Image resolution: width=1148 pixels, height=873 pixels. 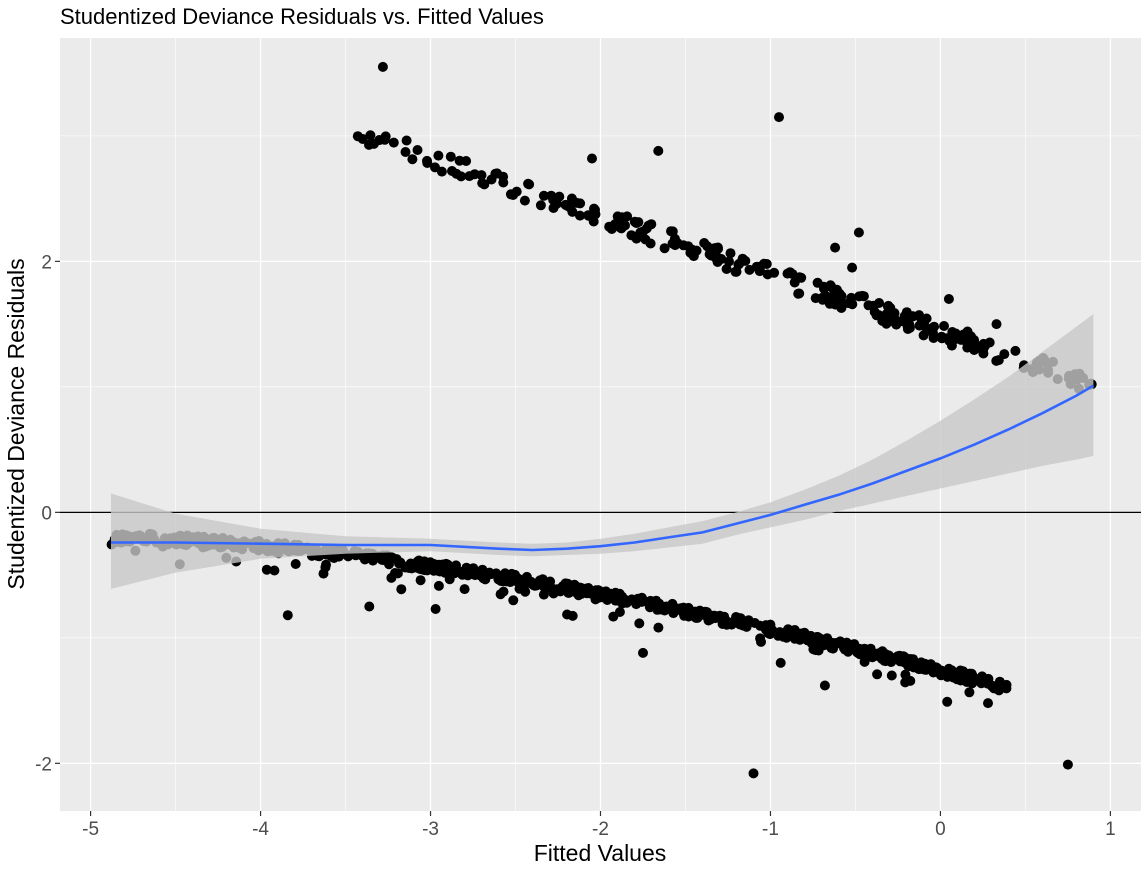 What do you see at coordinates (1110, 829) in the screenshot?
I see `x-tick-label: 1` at bounding box center [1110, 829].